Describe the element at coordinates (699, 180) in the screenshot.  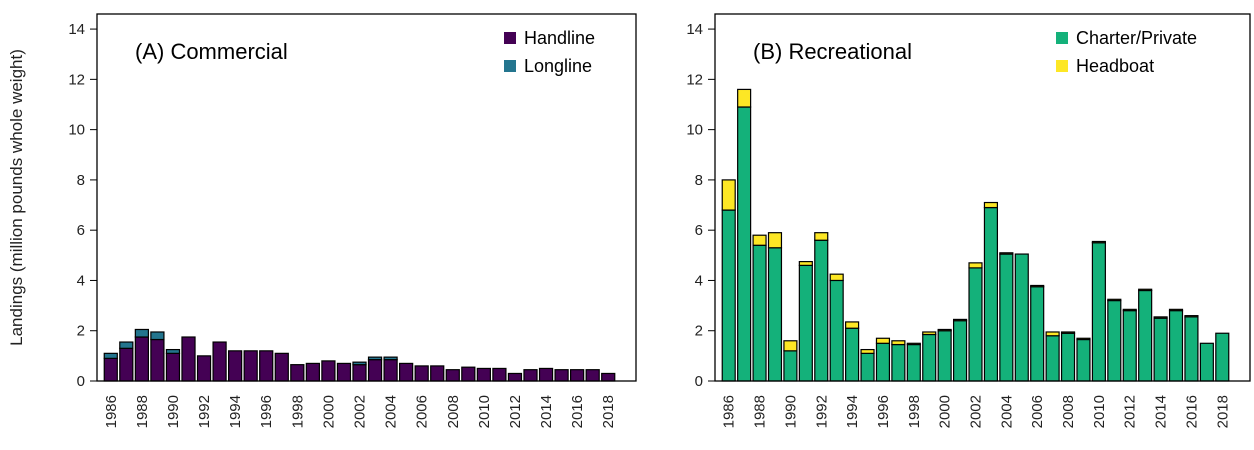
I see `y-tick-label: 8` at that location.